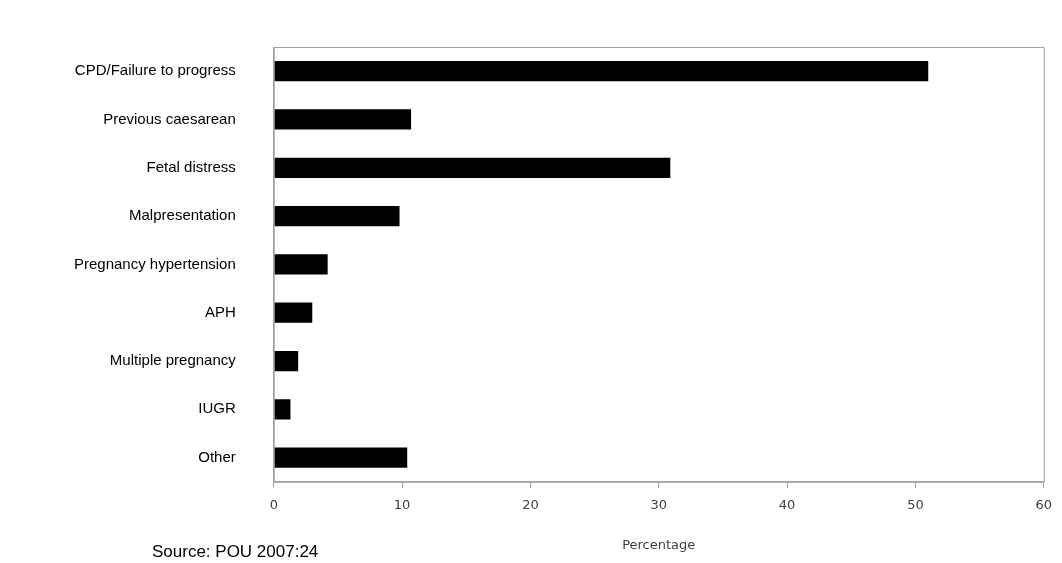  I want to click on x-tick-label: 20, so click(530, 504).